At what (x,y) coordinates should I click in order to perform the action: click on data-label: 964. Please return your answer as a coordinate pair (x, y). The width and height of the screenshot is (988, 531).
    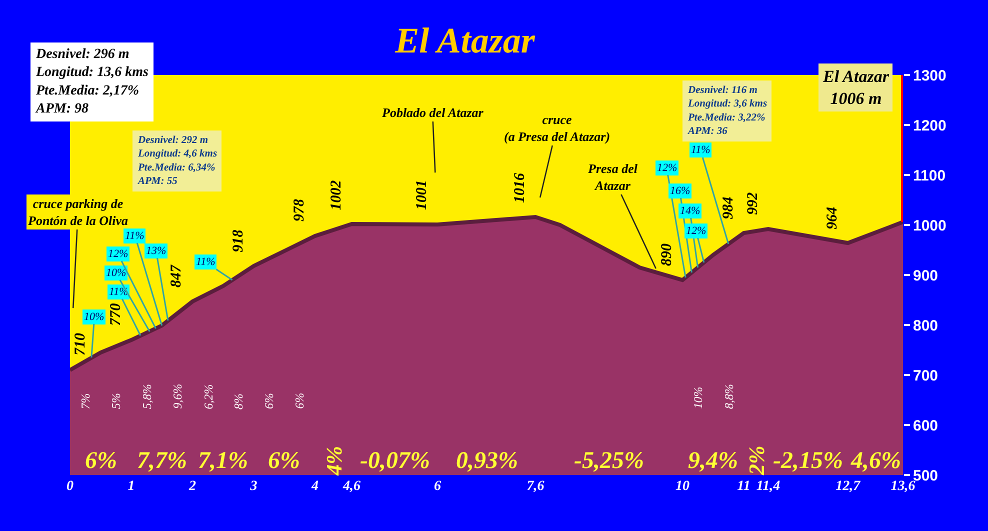
    Looking at the image, I should click on (832, 218).